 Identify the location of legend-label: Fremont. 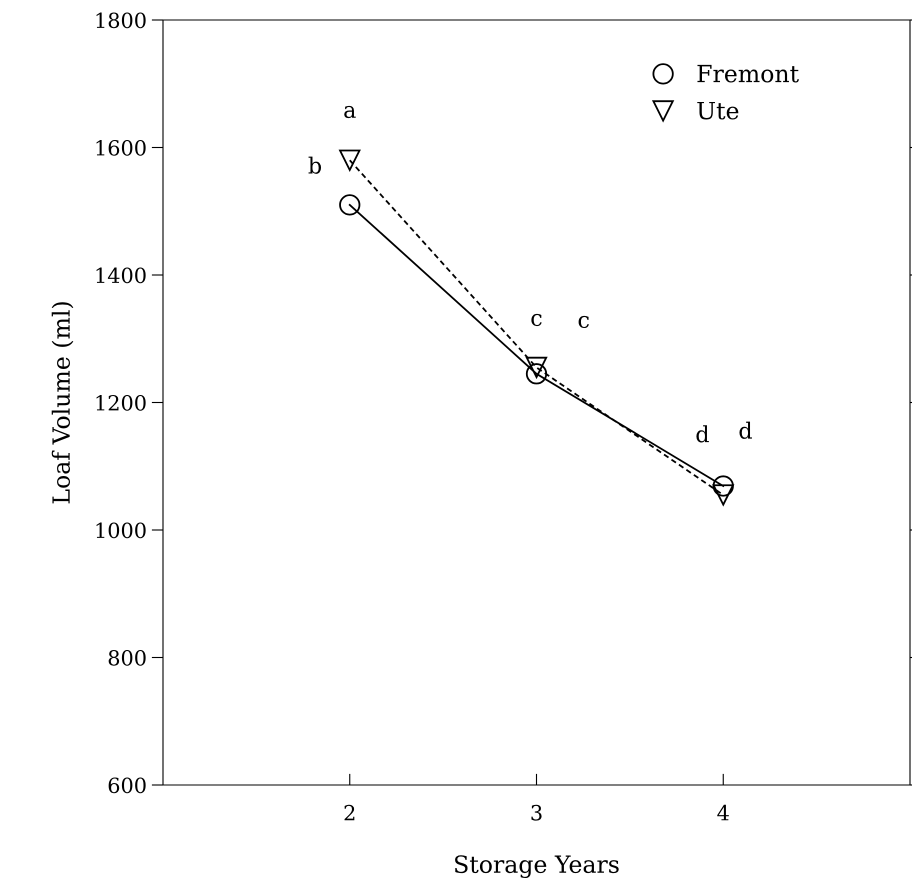
(748, 73).